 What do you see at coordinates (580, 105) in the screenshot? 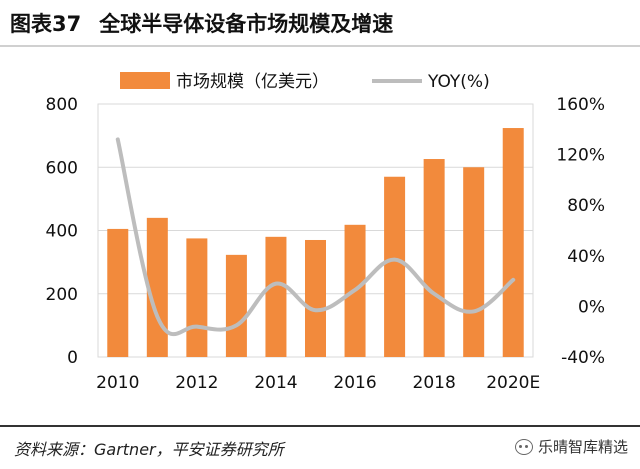
I see `right-axis-tick-label: 160%` at bounding box center [580, 105].